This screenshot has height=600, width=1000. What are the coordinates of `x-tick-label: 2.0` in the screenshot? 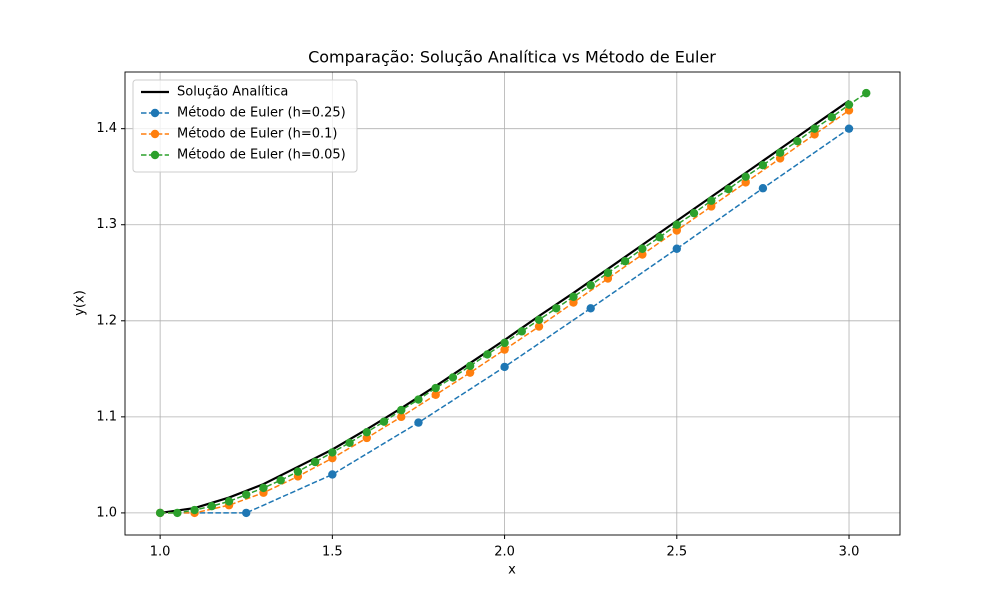 It's located at (504, 552).